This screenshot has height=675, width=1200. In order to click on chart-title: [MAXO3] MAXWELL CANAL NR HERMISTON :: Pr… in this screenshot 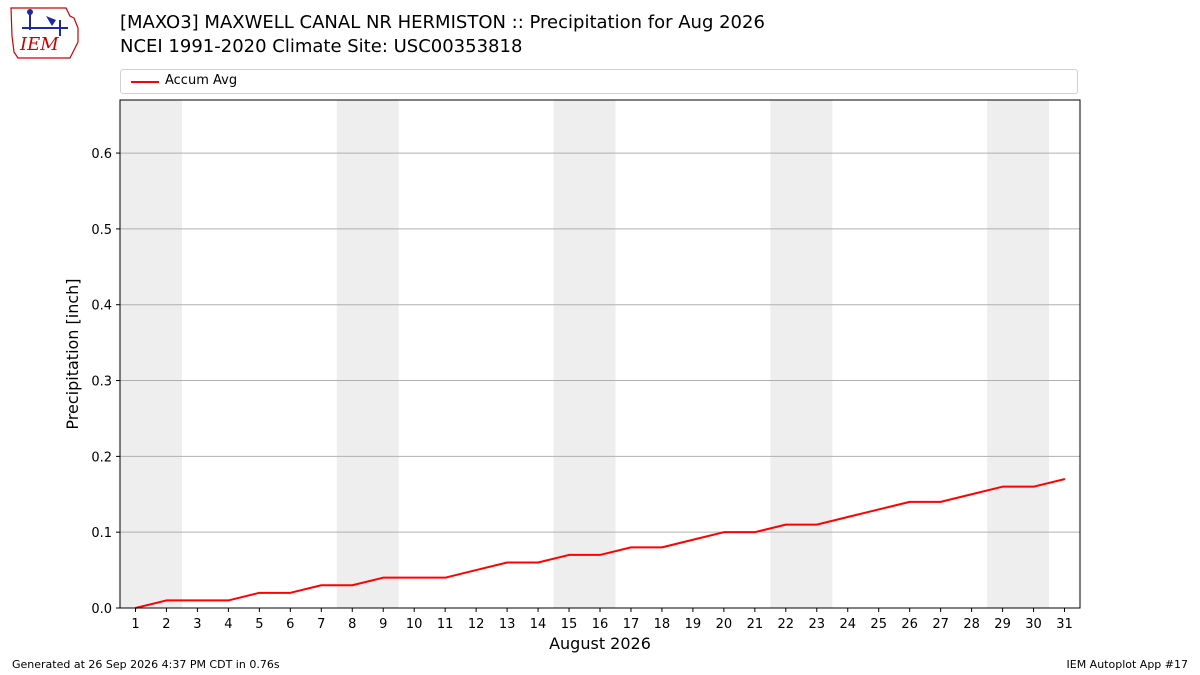, I will do `click(442, 22)`.